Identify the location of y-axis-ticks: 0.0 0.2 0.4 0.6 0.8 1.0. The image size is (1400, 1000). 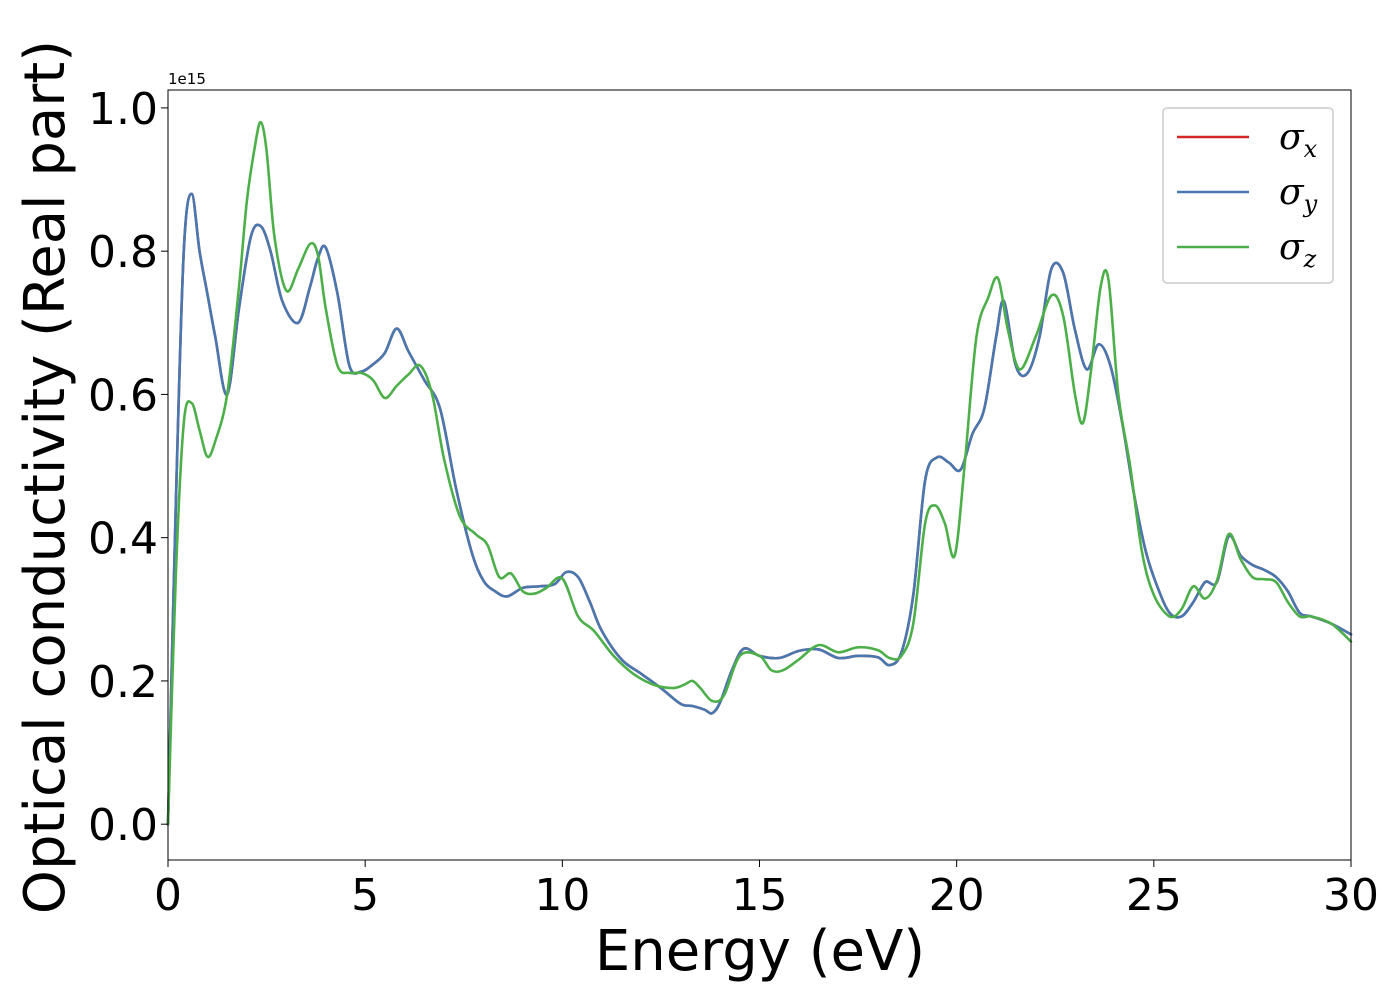
(128, 467).